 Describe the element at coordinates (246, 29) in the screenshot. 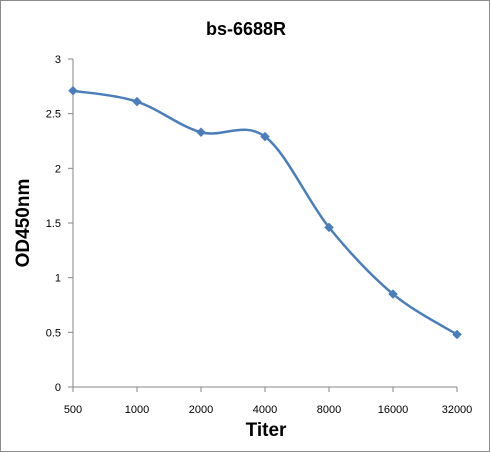

I see `chart-title: bs-6688R` at that location.